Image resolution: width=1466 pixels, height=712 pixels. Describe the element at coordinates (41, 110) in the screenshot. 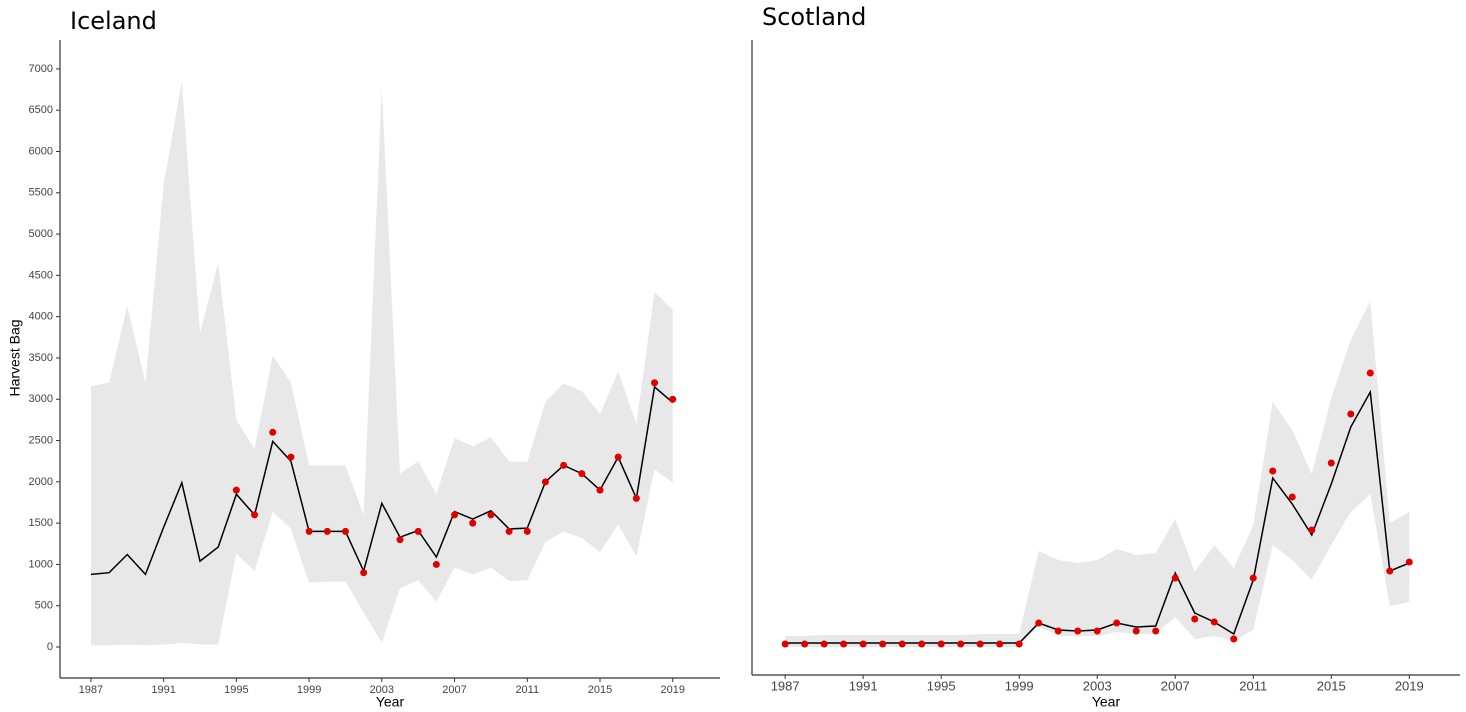

I see `y-tick-label: 6500` at that location.